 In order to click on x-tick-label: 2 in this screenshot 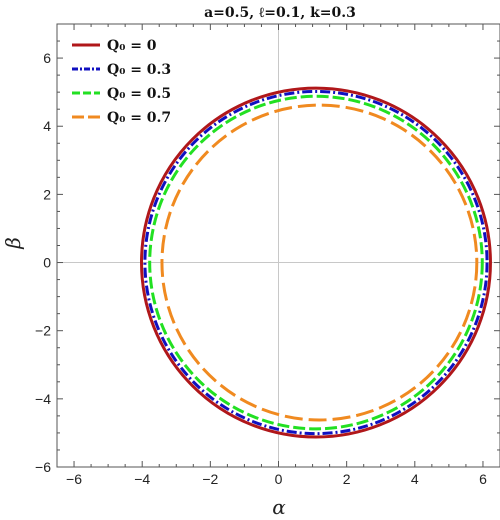, I will do `click(347, 479)`.